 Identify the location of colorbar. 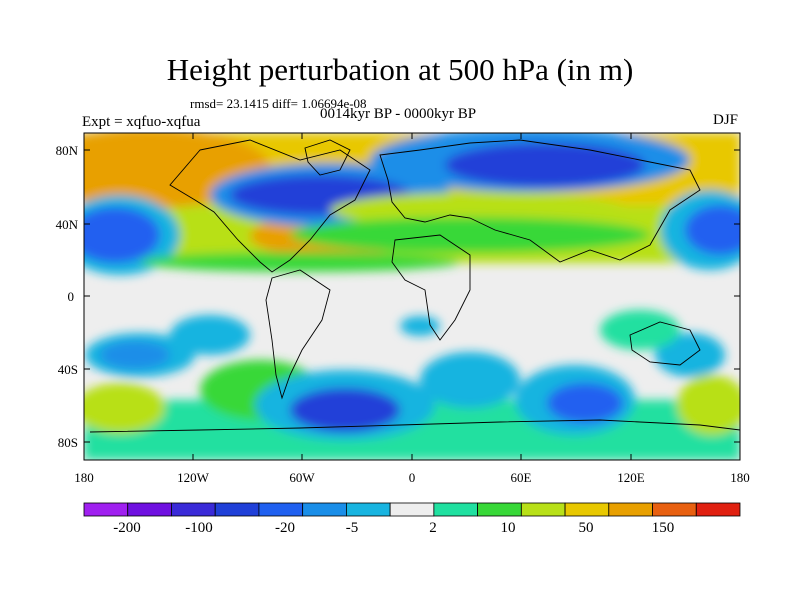
(412, 509).